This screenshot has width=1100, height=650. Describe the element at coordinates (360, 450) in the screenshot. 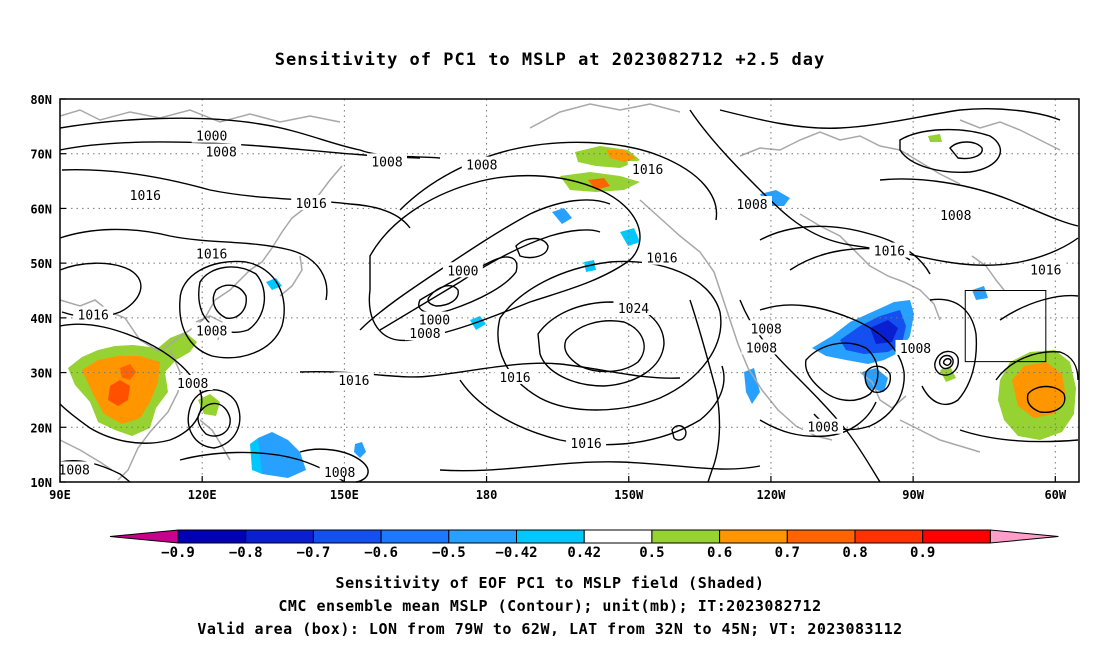

I see `shade-region-dot1` at that location.